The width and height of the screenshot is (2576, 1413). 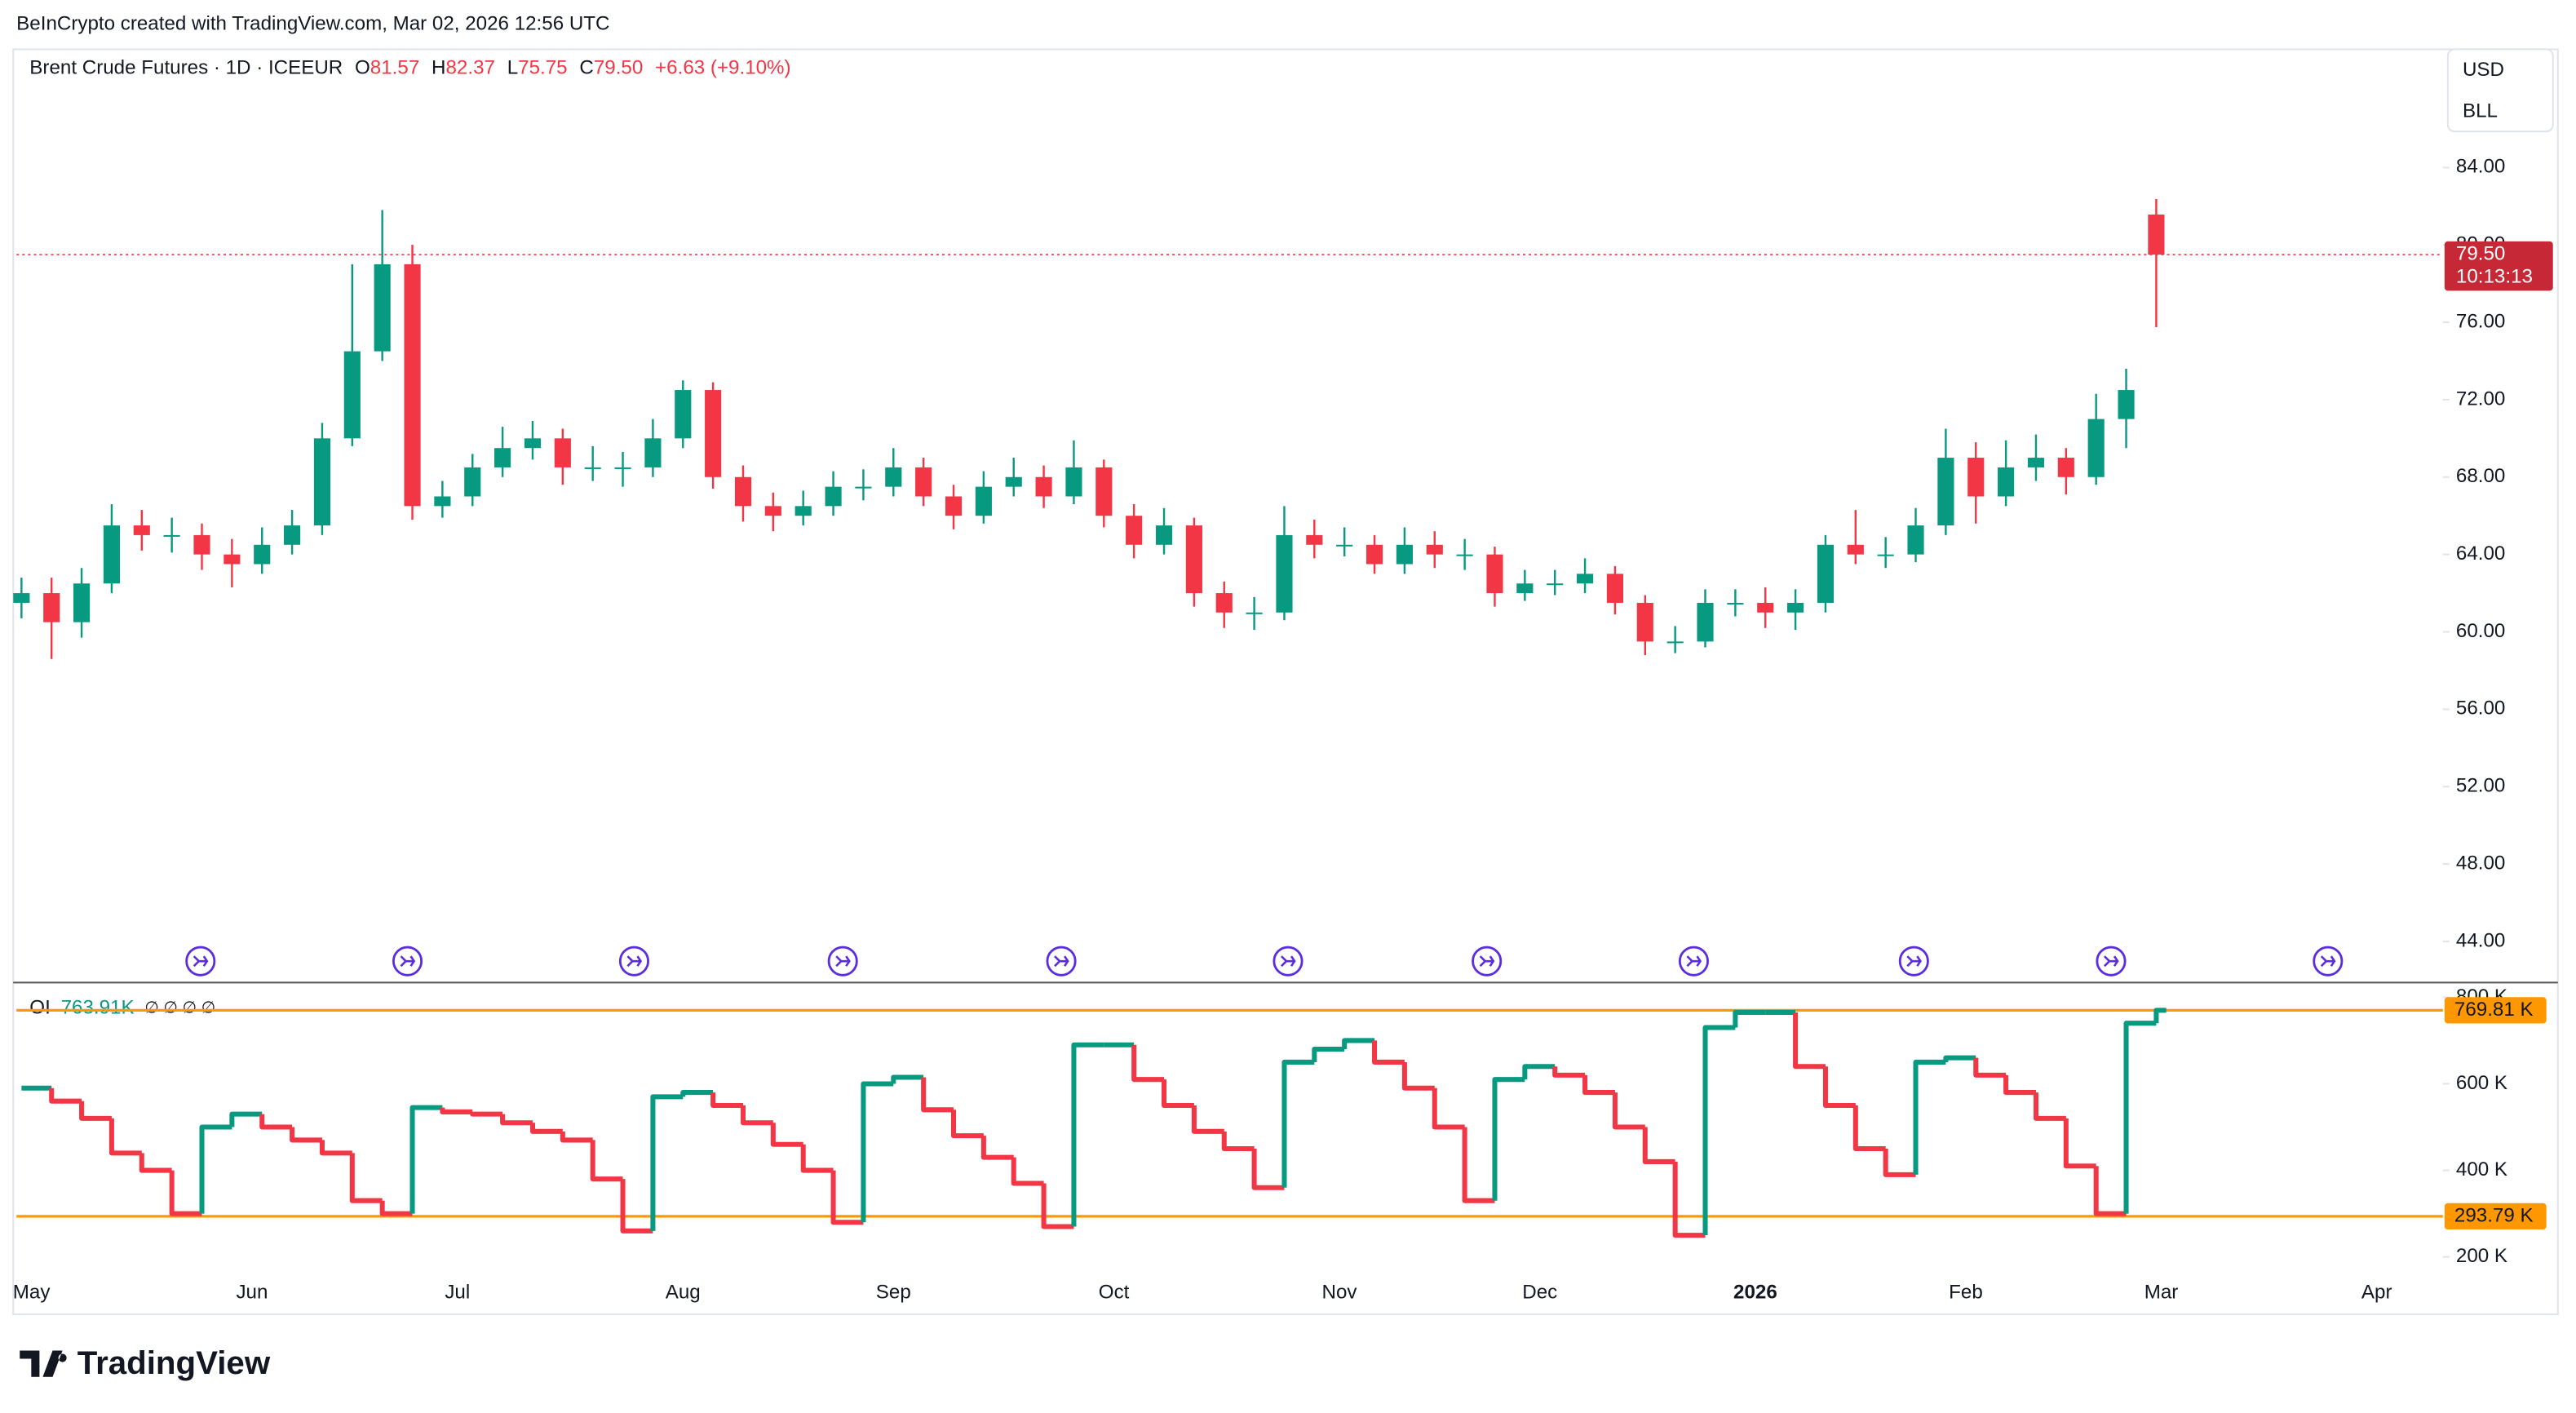 I want to click on last-price-box, so click(x=2498, y=266).